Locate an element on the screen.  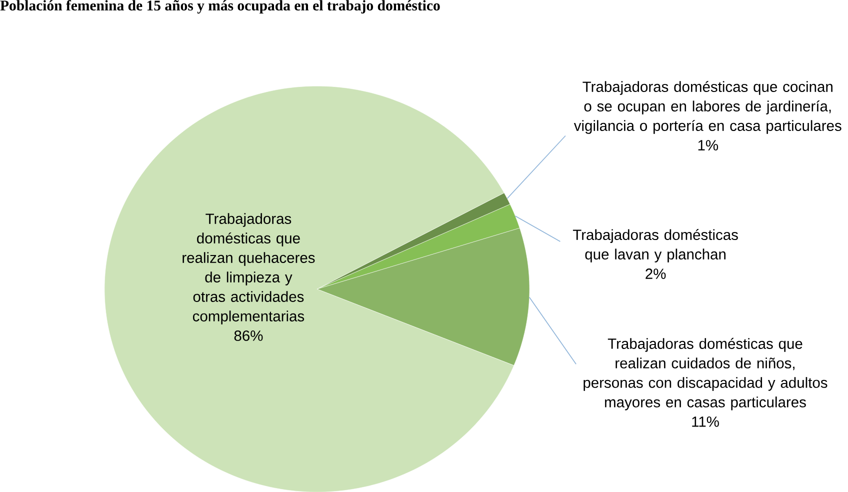
chart-title: Población femenina de 15 años y más ocupada en el trabajo doméstico is located at coordinates (220, 7).